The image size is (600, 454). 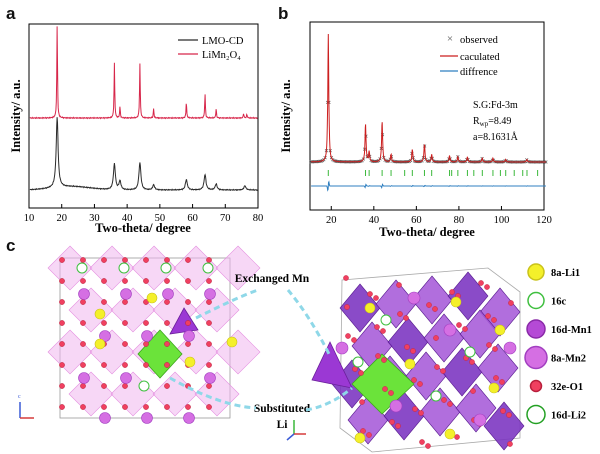 I want to click on exchanged-mn-tetrahedron-3d, so click(x=332, y=365).